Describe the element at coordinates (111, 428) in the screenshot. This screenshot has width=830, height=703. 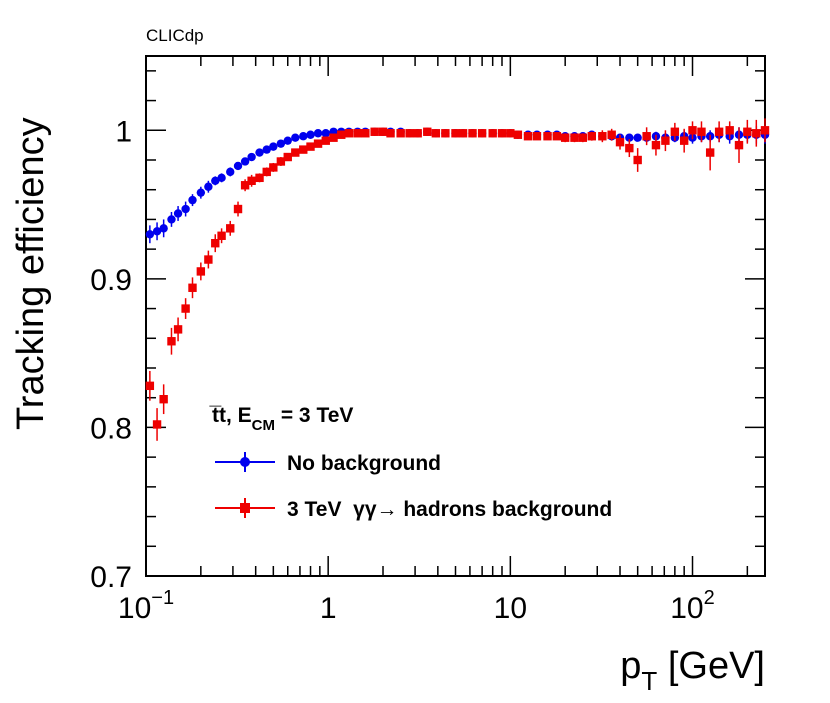
I see `y-tick-label: 0.8` at that location.